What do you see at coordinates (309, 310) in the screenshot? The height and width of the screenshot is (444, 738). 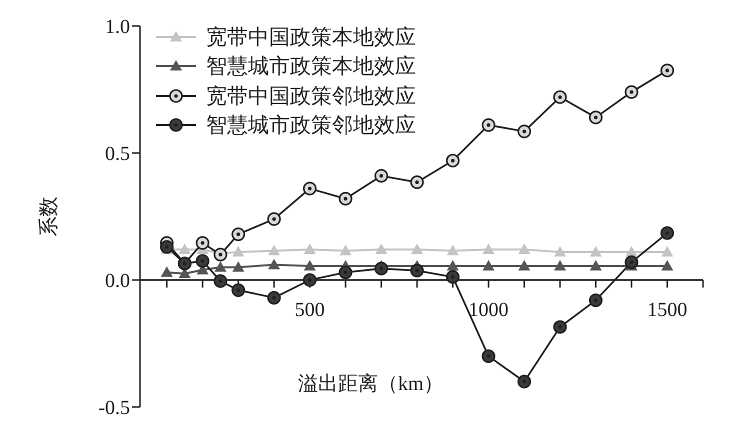 I see `x-tick-label: 500` at bounding box center [309, 310].